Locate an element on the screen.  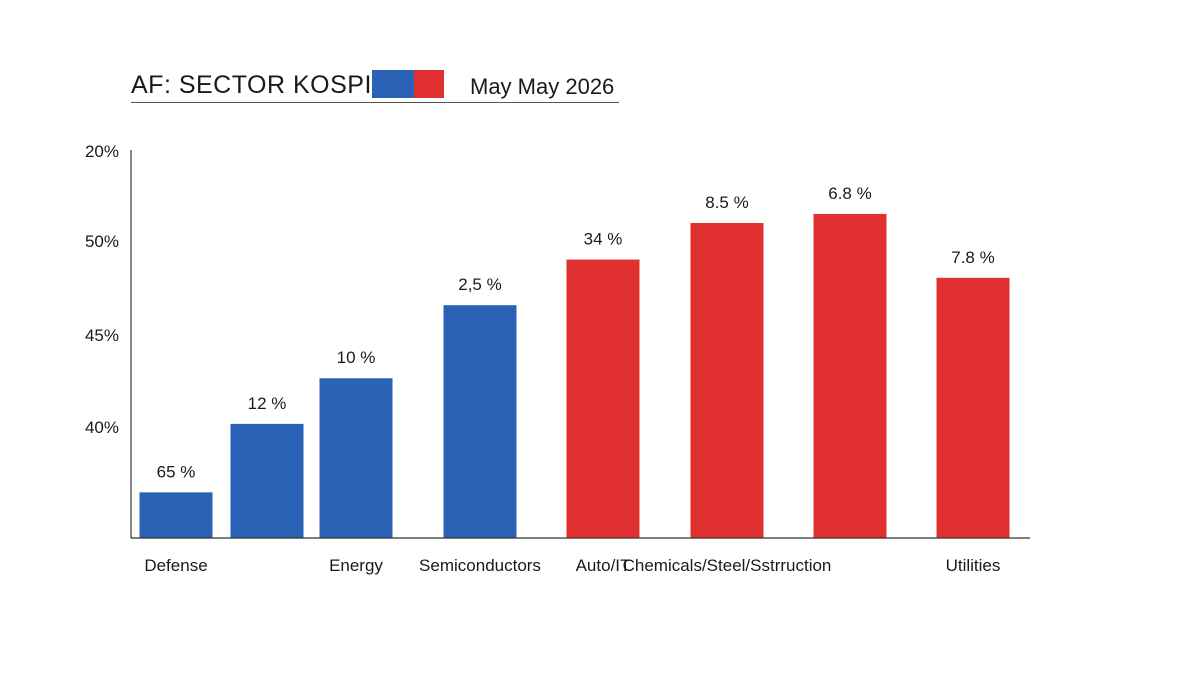
legend-swatch-blue is located at coordinates (394, 84).